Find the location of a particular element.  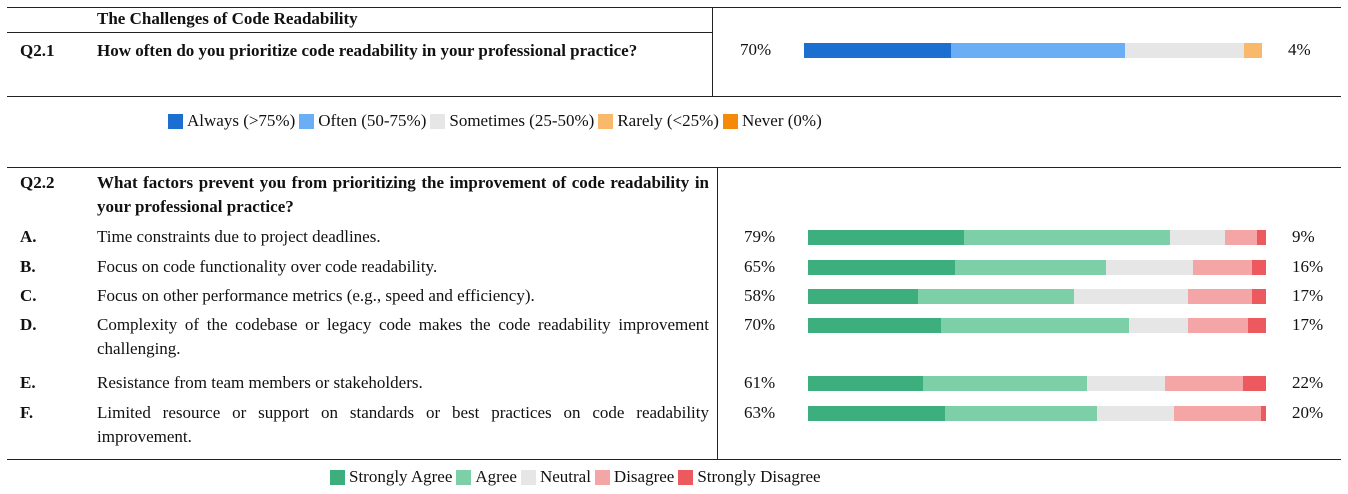

disagree-label: 4% is located at coordinates (1299, 49).